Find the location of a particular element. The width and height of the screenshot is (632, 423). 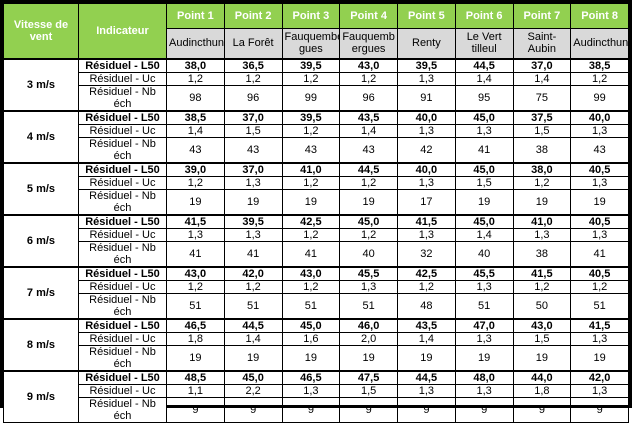

value-cell: 2,2 is located at coordinates (253, 390).